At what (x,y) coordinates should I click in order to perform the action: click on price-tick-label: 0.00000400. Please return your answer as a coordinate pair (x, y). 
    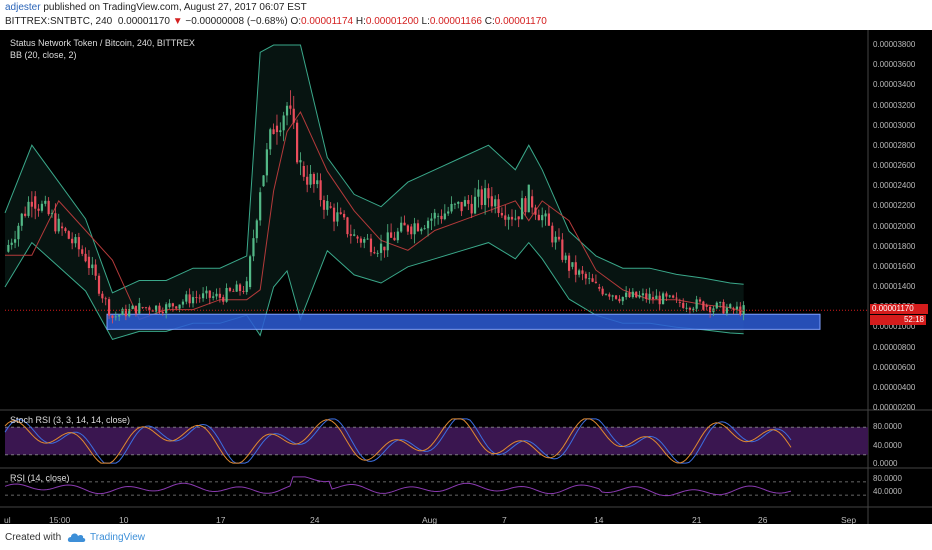
    Looking at the image, I should click on (894, 387).